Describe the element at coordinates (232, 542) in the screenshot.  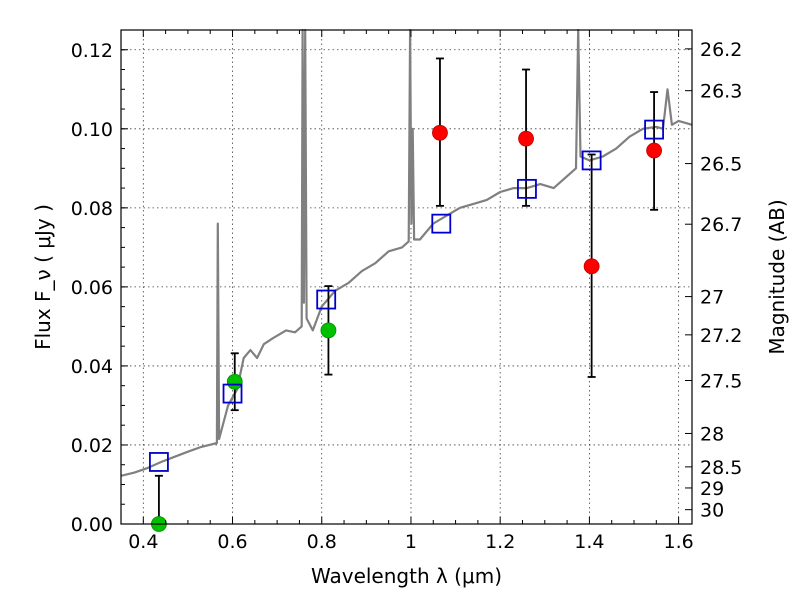
I see `x-tick-label: 0.6` at that location.